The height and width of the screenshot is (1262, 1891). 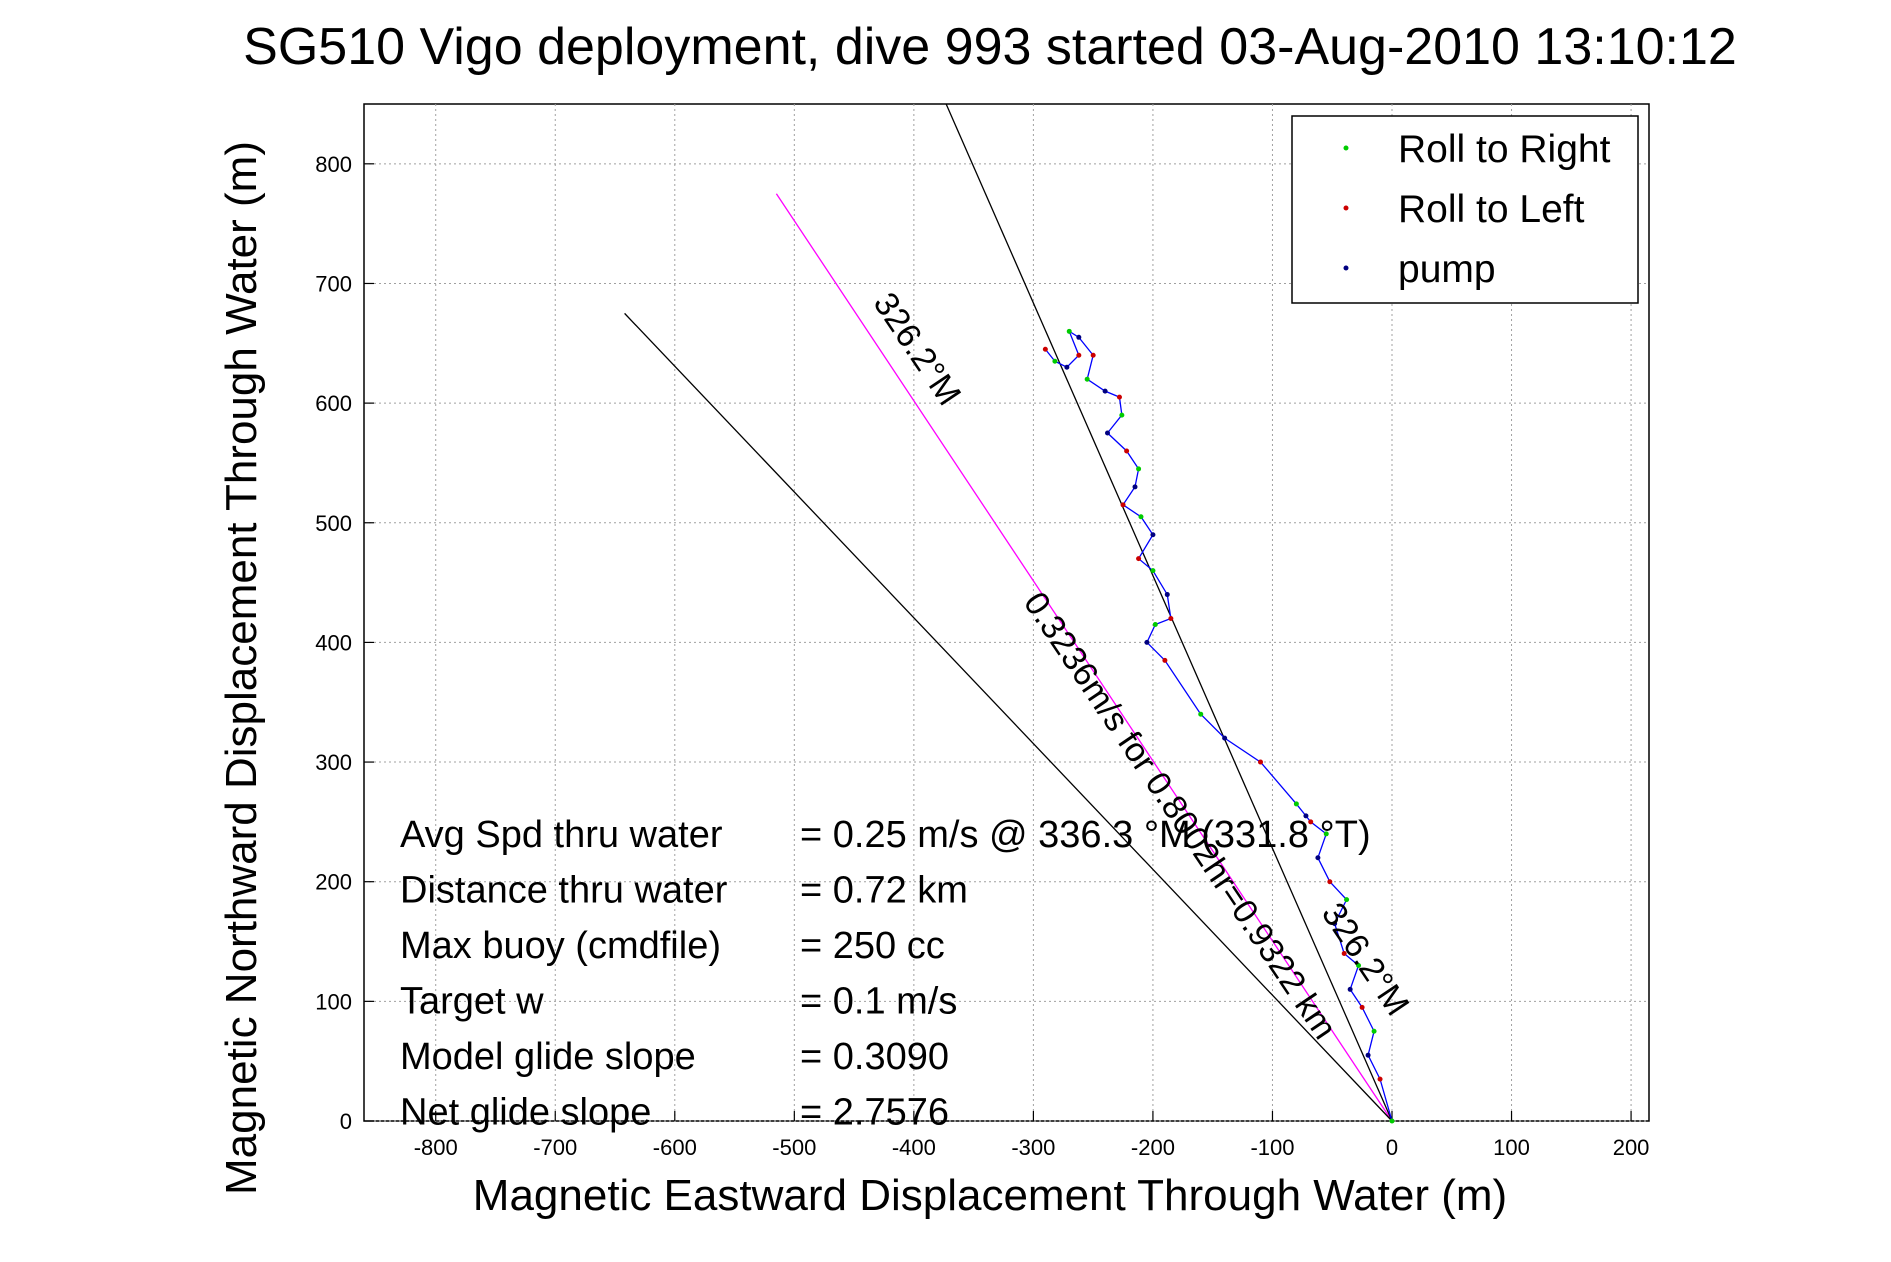 What do you see at coordinates (472, 1002) in the screenshot?
I see `stat-label: Target w` at bounding box center [472, 1002].